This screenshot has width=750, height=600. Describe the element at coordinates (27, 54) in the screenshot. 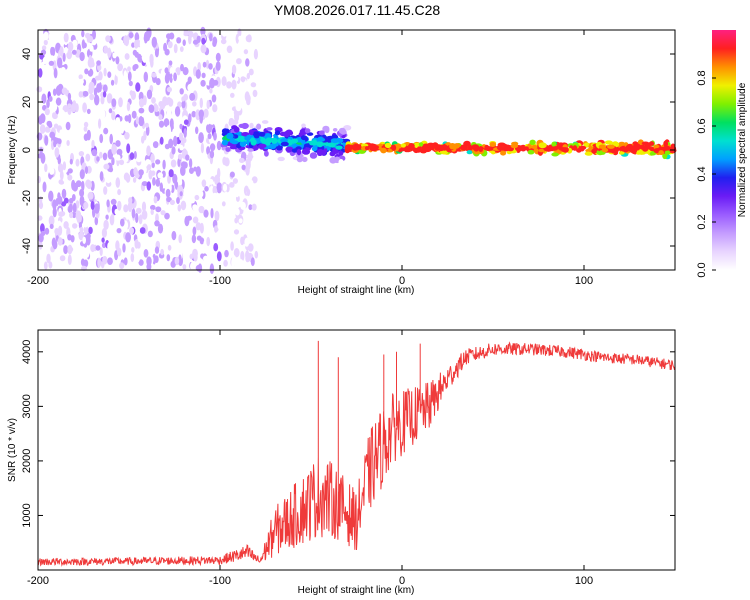

I see `spectrogram-ytick-label: 40` at that location.